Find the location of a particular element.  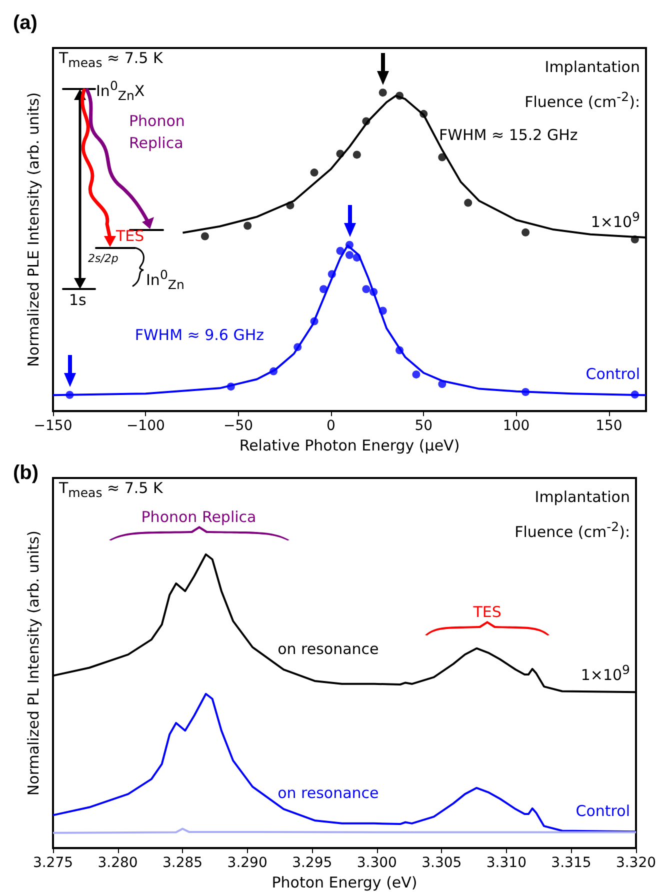

x-tick-label: −50 is located at coordinates (239, 426).